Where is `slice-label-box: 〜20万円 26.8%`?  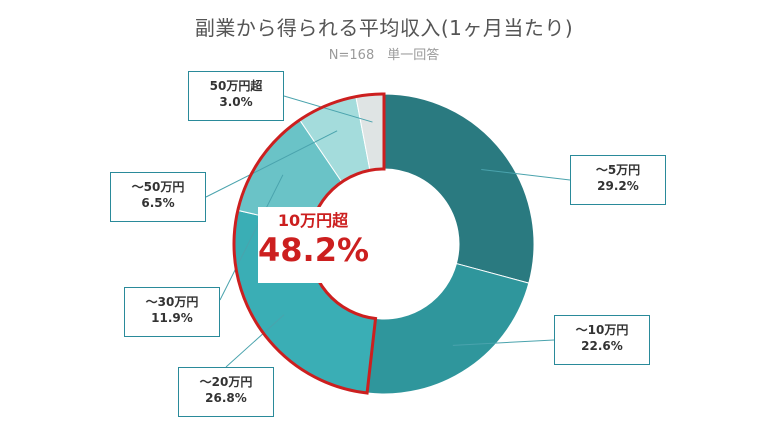 slice-label-box: 〜20万円 26.8% is located at coordinates (226, 392).